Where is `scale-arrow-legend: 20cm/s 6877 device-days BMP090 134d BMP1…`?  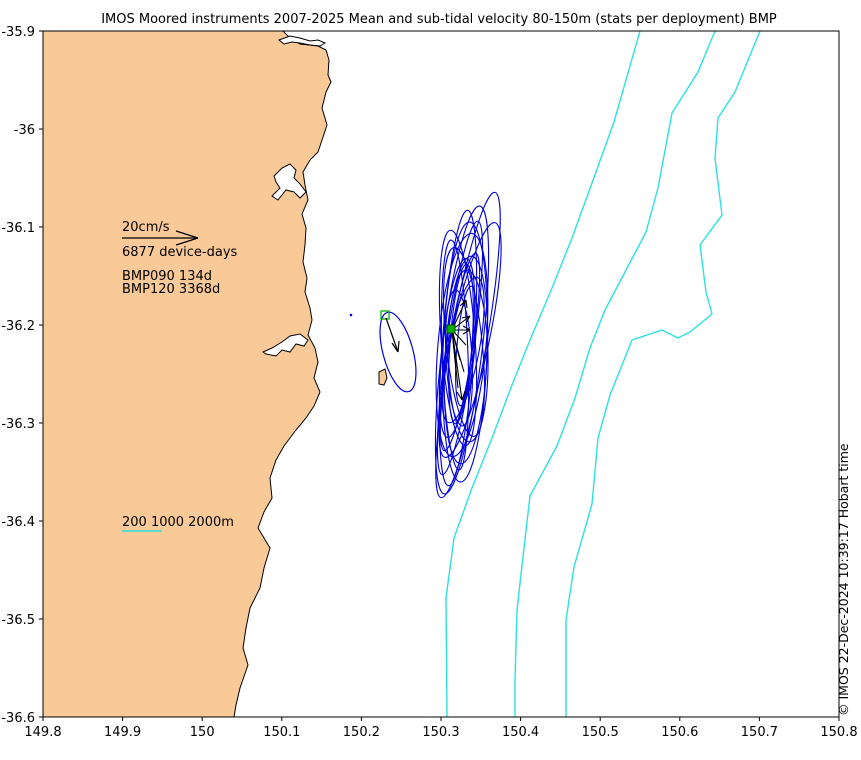 scale-arrow-legend: 20cm/s 6877 device-days BMP090 134d BMP1… is located at coordinates (180, 258).